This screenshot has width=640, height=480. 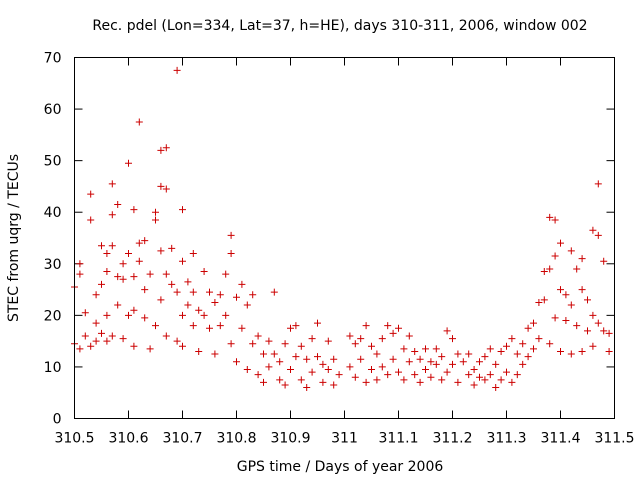 What do you see at coordinates (506, 439) in the screenshot?
I see `x-tick-label: 311.3` at bounding box center [506, 439].